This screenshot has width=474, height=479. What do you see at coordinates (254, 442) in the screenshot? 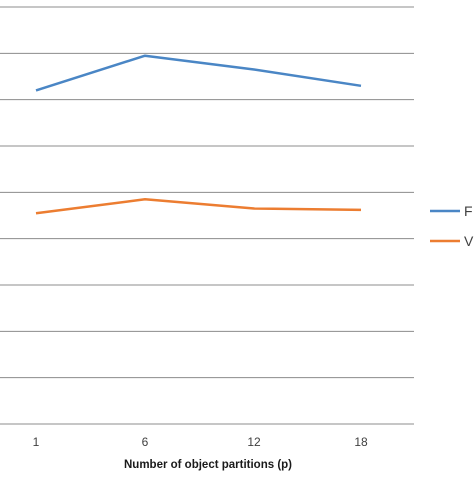
I see `x-tick-label: 12` at bounding box center [254, 442].